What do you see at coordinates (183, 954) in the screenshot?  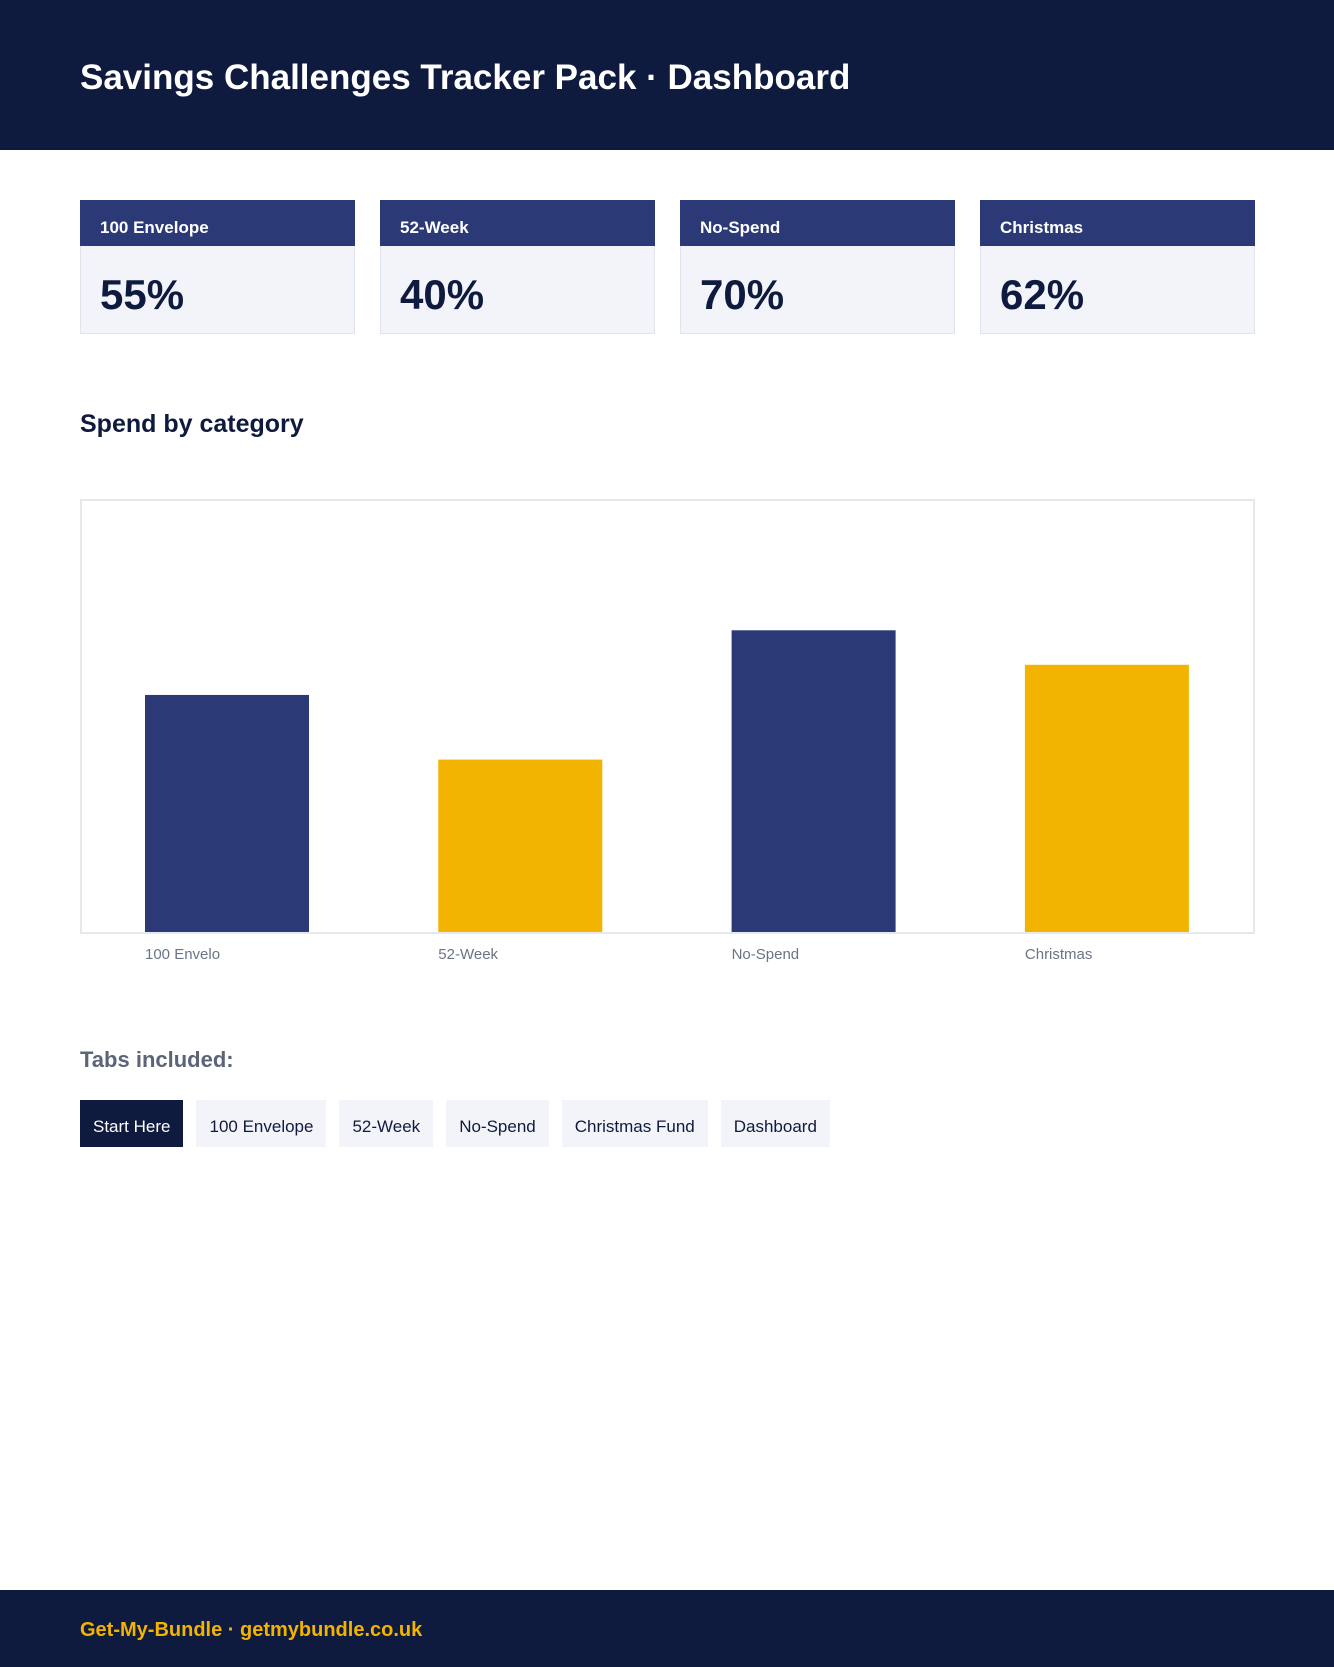 I see `chart-x-label: 100 Envelo` at bounding box center [183, 954].